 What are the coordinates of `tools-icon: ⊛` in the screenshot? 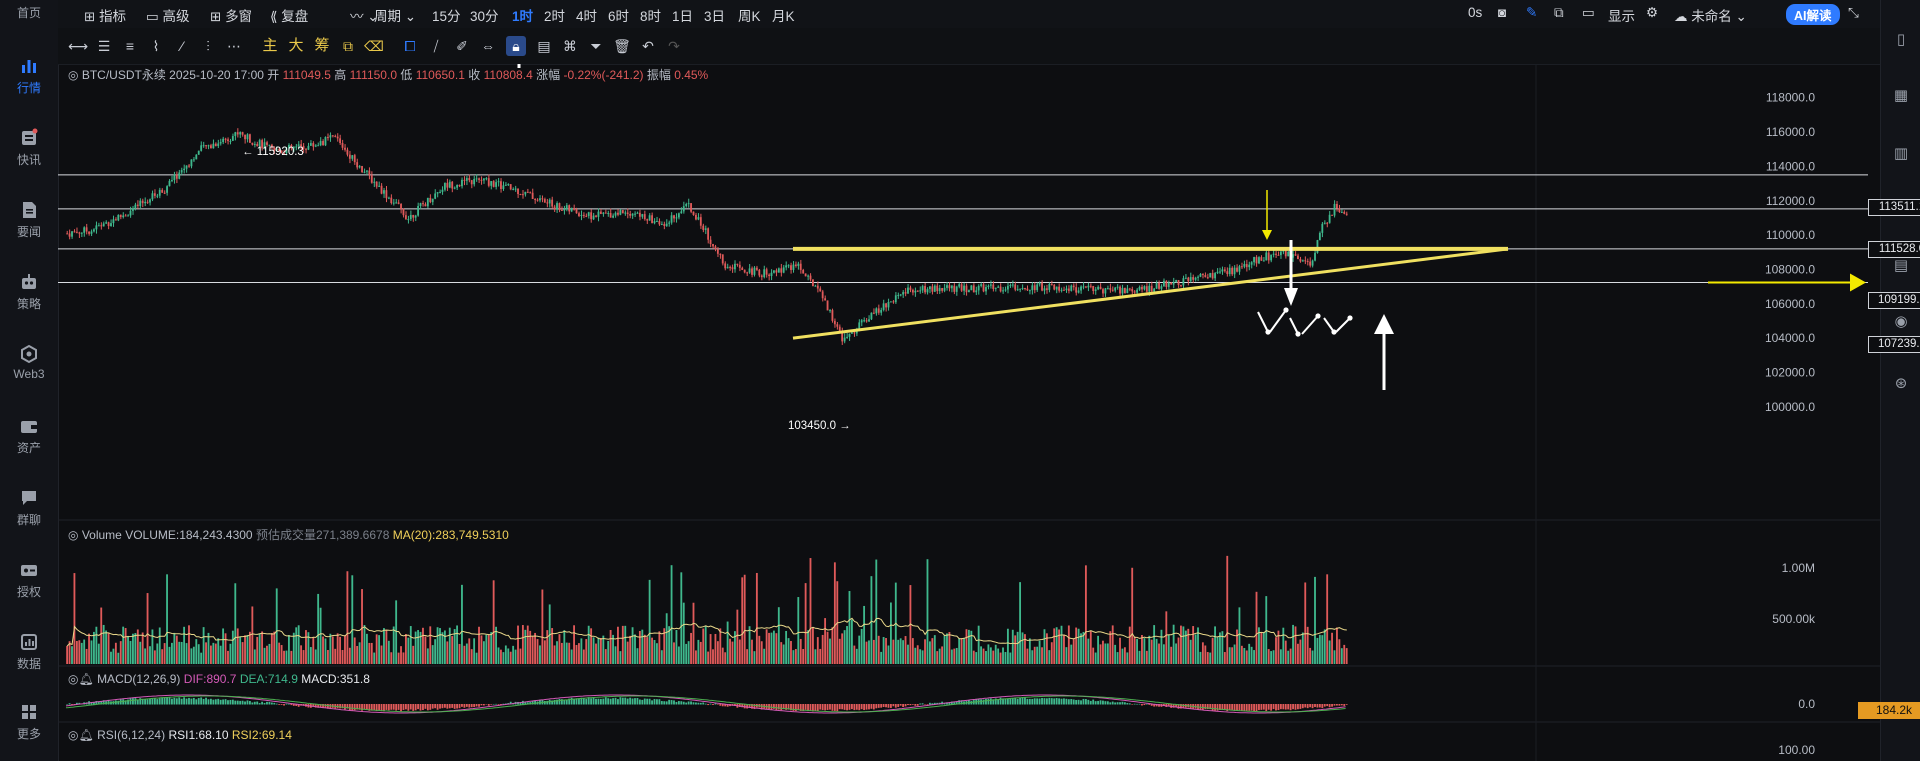 It's located at (1901, 383).